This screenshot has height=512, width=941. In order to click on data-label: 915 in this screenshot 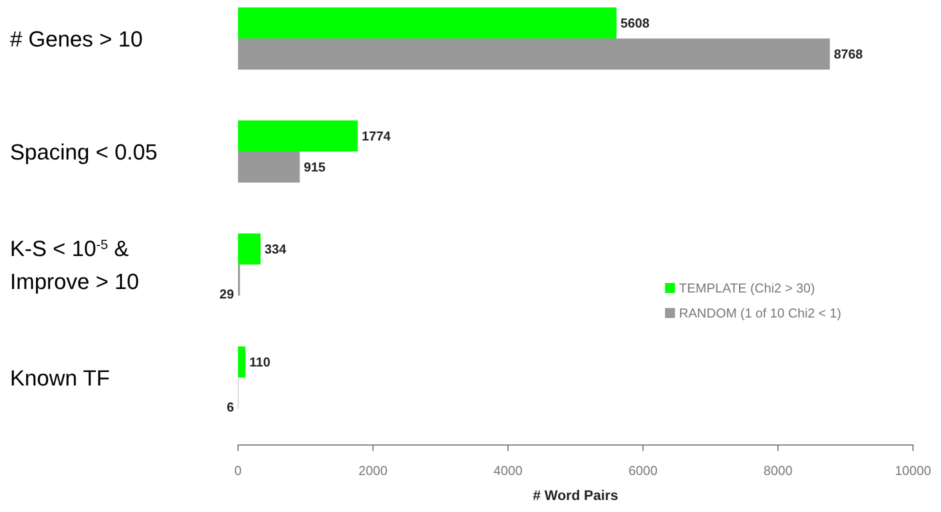, I will do `click(315, 167)`.